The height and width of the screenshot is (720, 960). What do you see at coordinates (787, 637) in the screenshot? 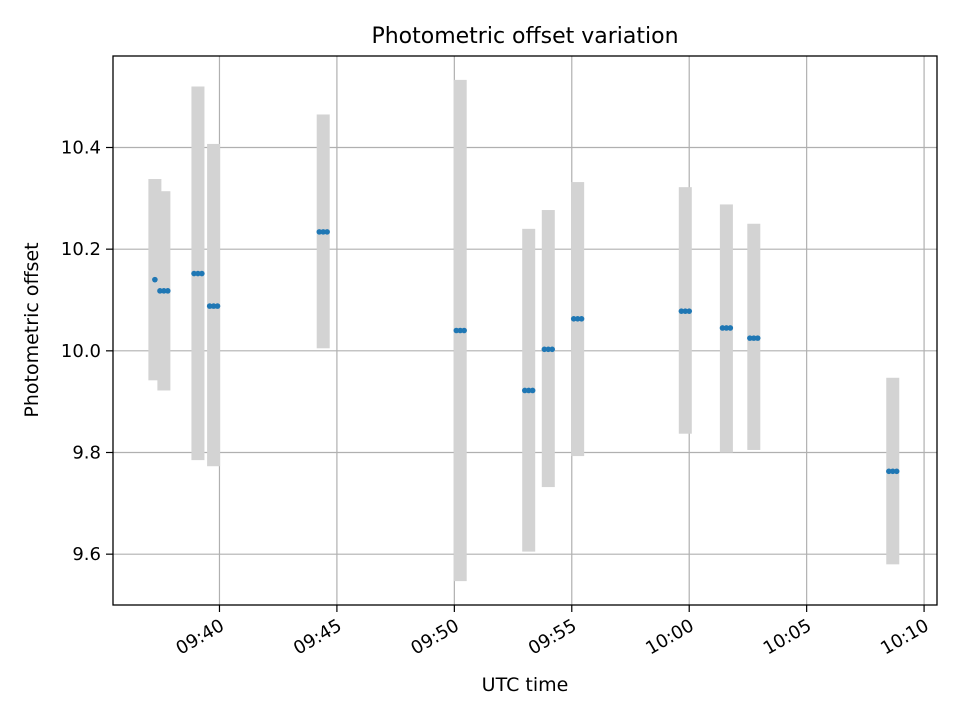
I see `x-tick-label: 10:05` at bounding box center [787, 637].